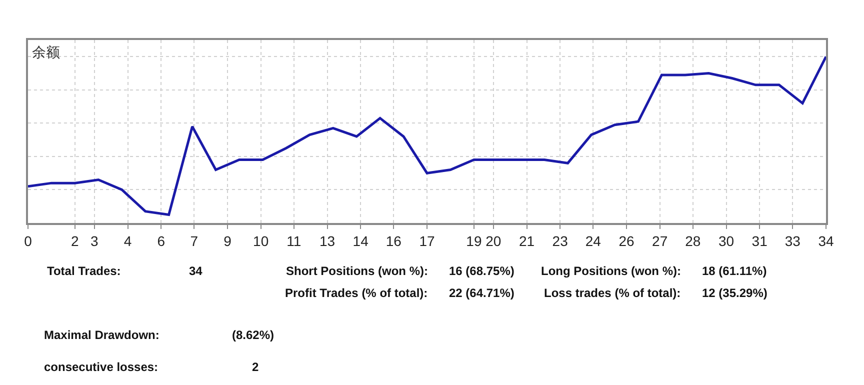 The image size is (864, 385). I want to click on text: Short Positions (won %):, so click(357, 271).